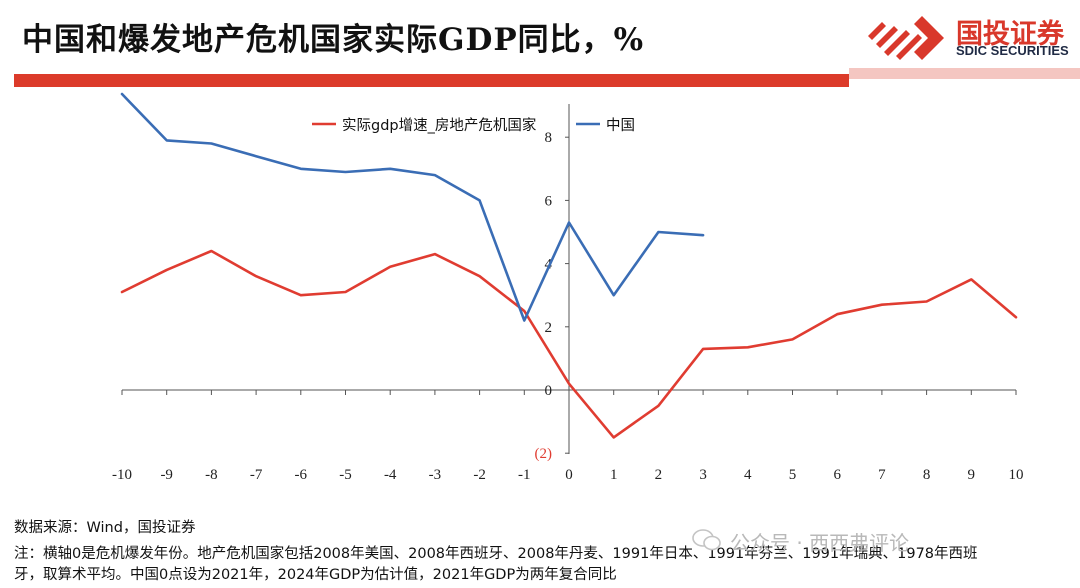  I want to click on x-tick-label: 10, so click(1016, 475).